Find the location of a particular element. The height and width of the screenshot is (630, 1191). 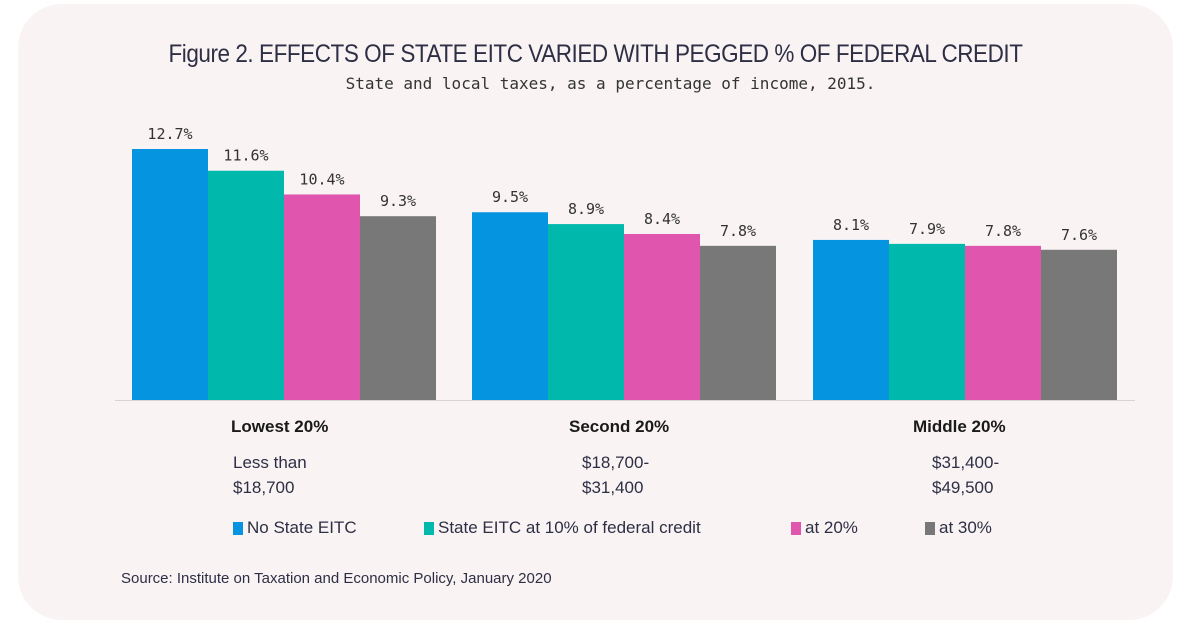

data-label: 10.4% is located at coordinates (321, 179).